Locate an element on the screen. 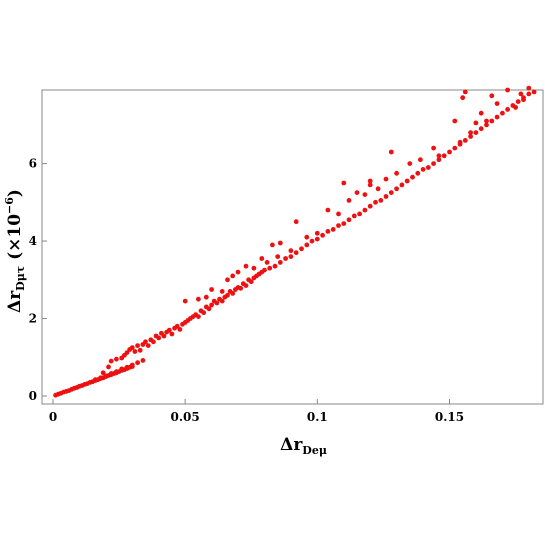 Image resolution: width=545 pixels, height=545 pixels. x-tick-label: 0.05 is located at coordinates (185, 417).